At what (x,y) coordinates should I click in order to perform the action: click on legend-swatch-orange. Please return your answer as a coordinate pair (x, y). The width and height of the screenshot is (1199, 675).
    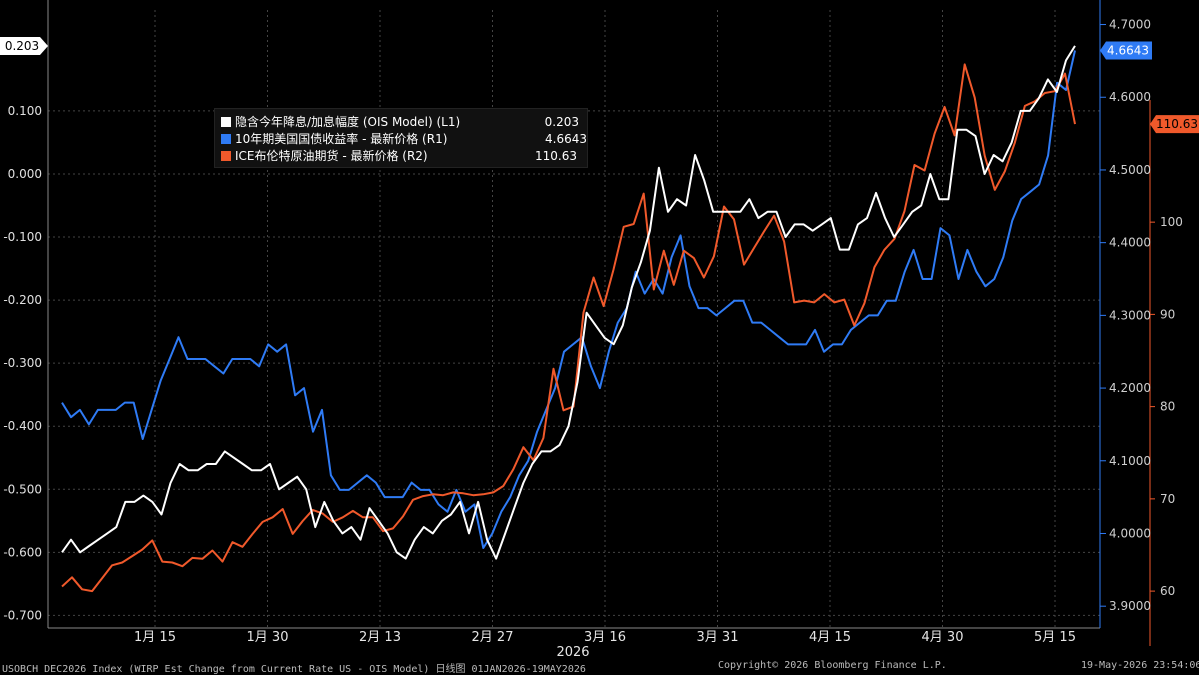
    Looking at the image, I should click on (226, 156).